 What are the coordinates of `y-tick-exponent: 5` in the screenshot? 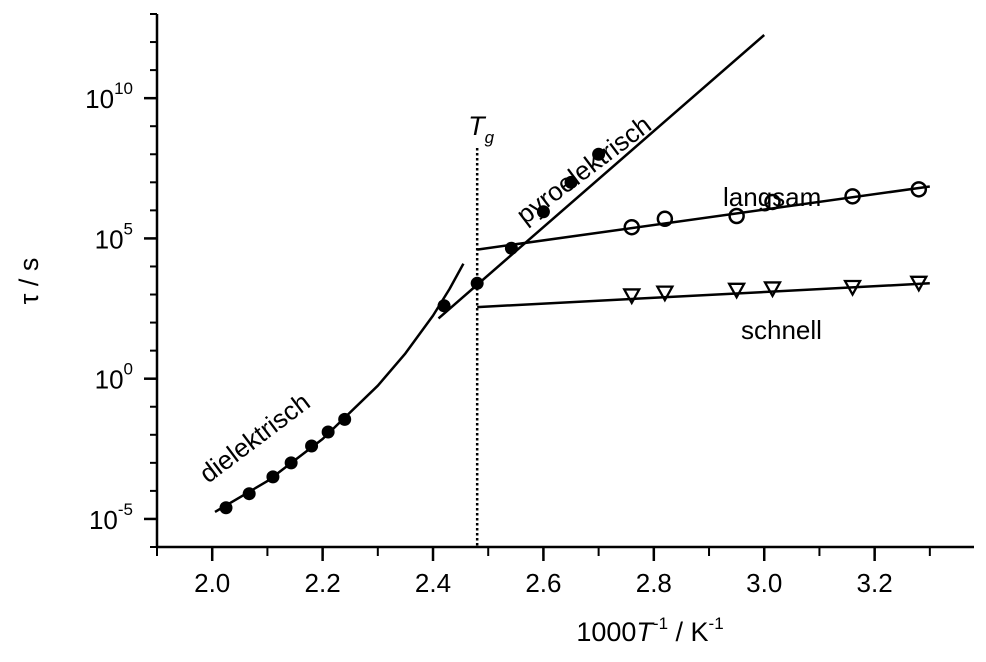 It's located at (128, 228).